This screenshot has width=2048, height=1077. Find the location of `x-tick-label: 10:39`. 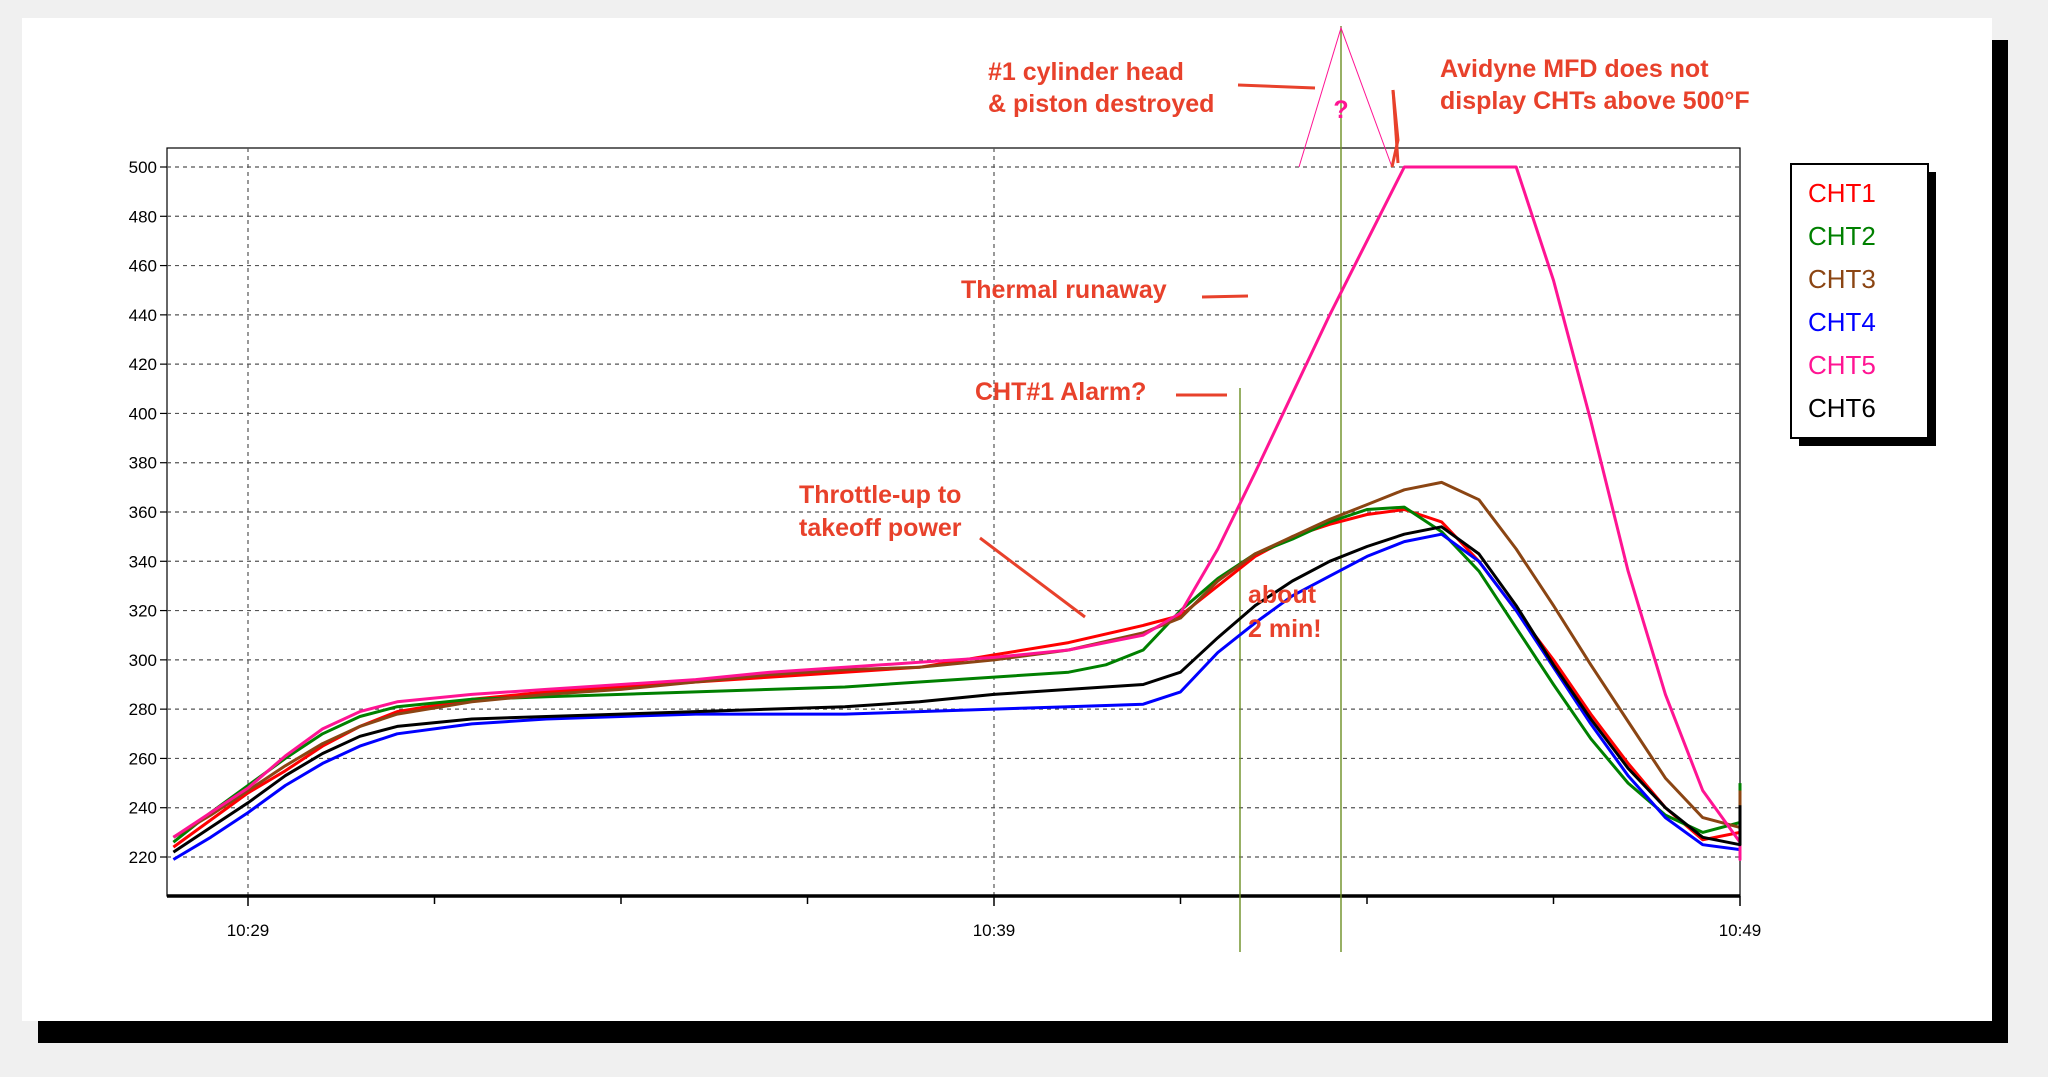

x-tick-label: 10:39 is located at coordinates (994, 930).